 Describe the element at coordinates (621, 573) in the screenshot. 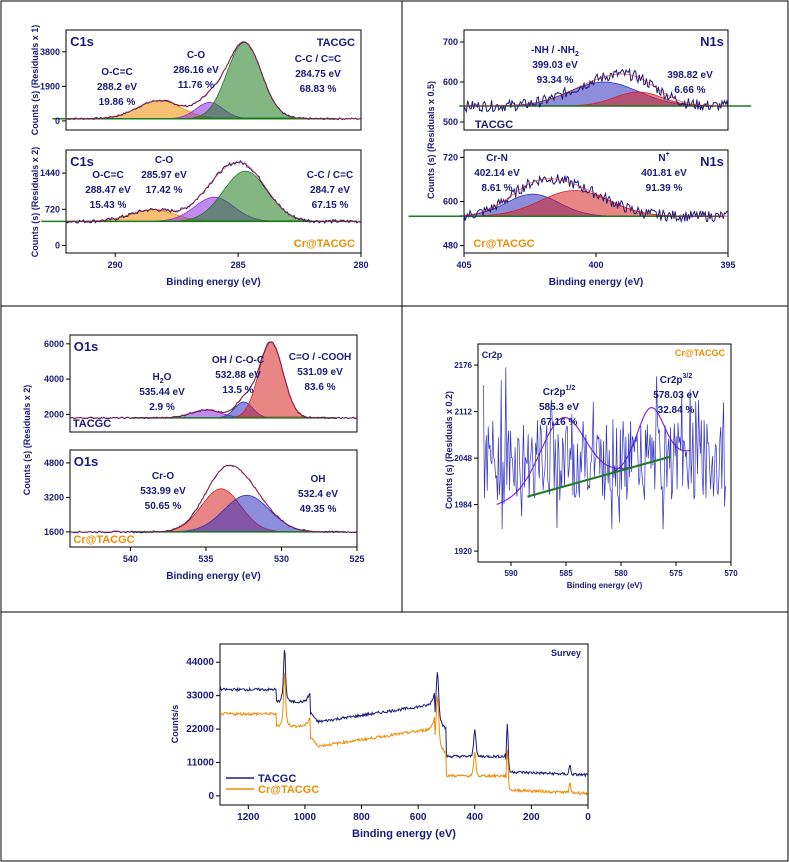

I see `cr2p-xtick-label-2: 580` at that location.